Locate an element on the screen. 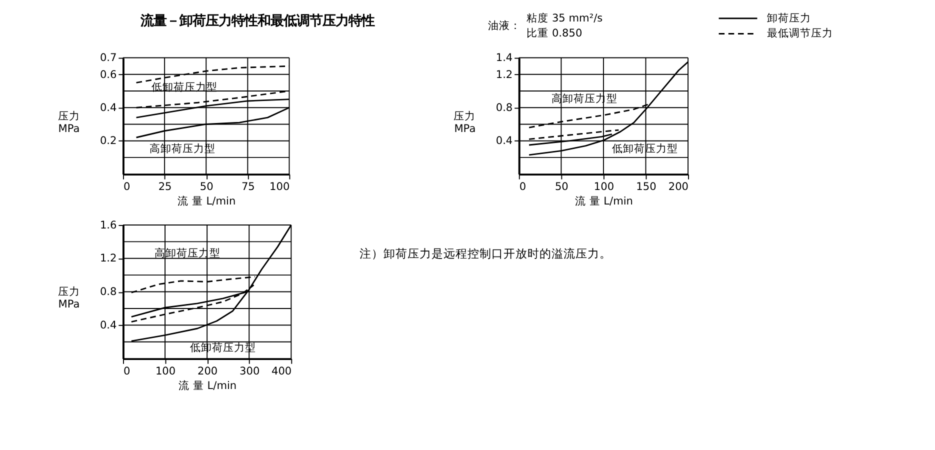 The height and width of the screenshot is (450, 935). text: 比重 0.850 is located at coordinates (554, 33).